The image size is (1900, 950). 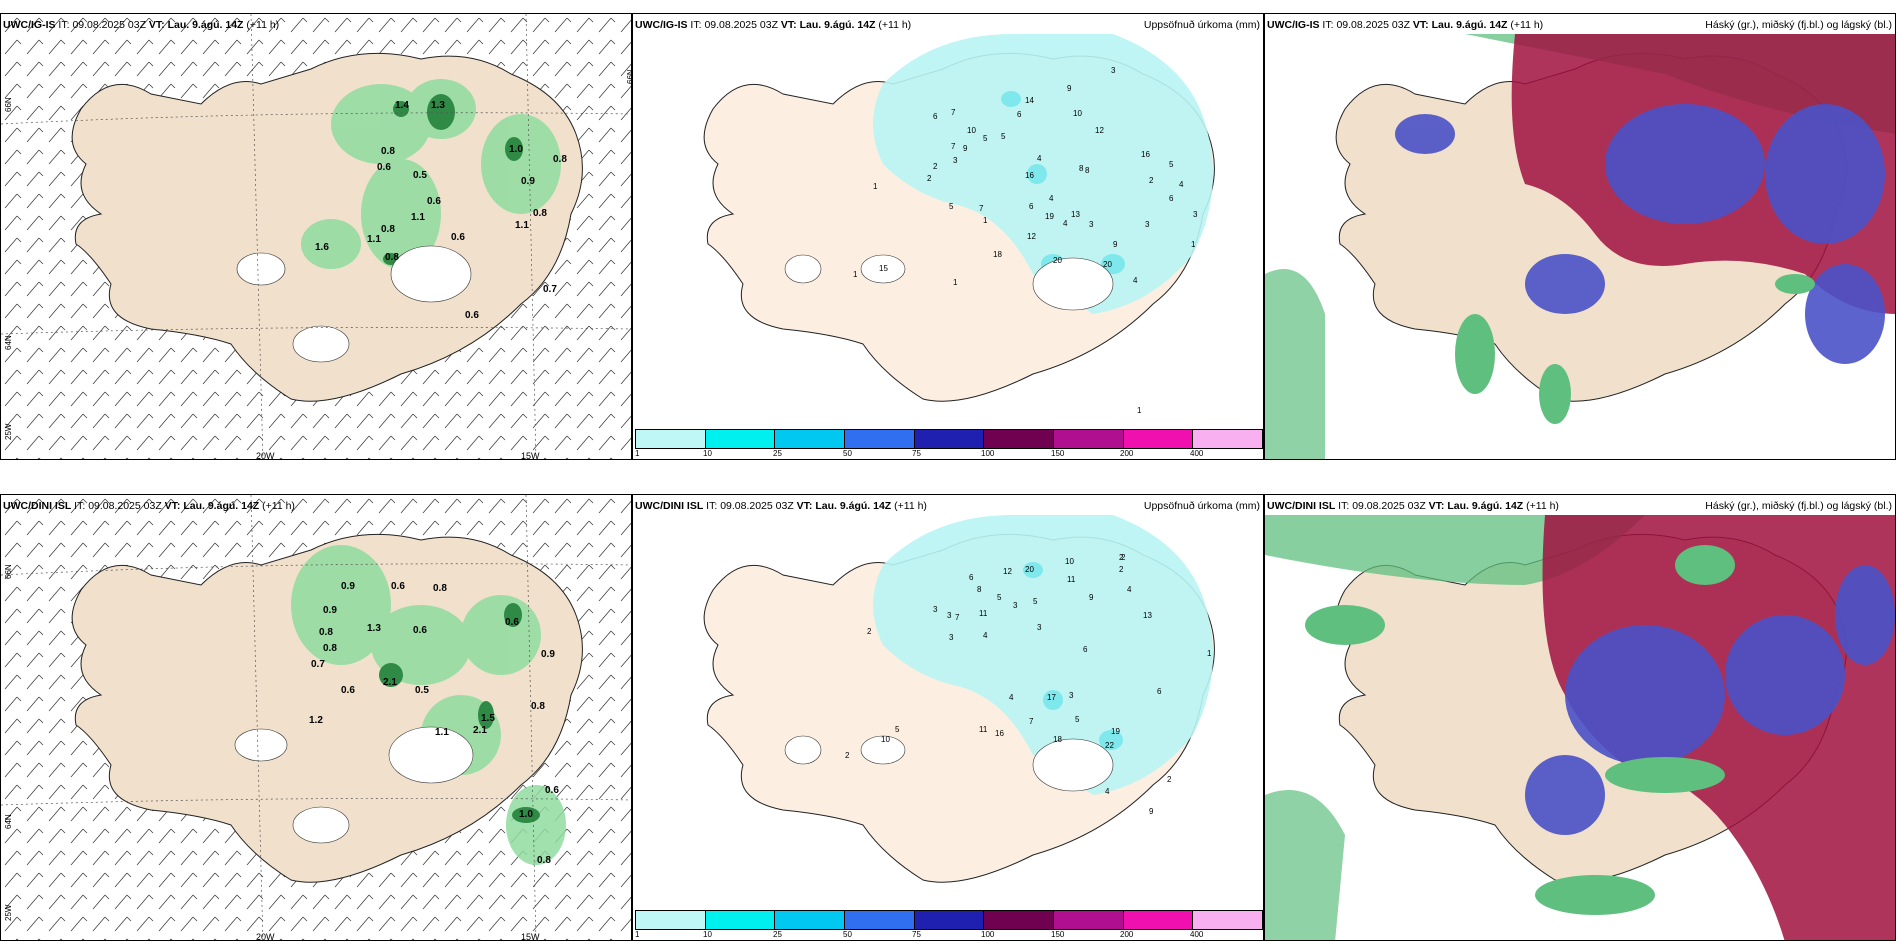 I want to click on legend-tick: 1, so click(x=637, y=453).